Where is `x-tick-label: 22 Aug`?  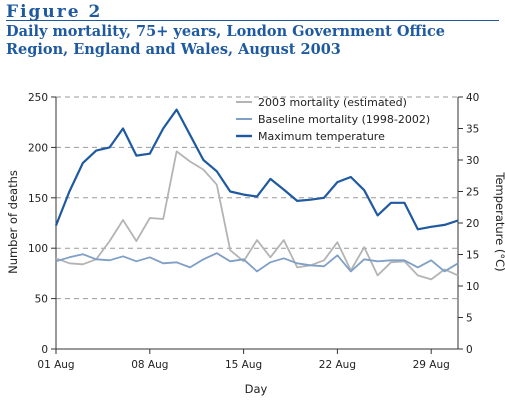
x-tick-label: 22 Aug is located at coordinates (337, 365).